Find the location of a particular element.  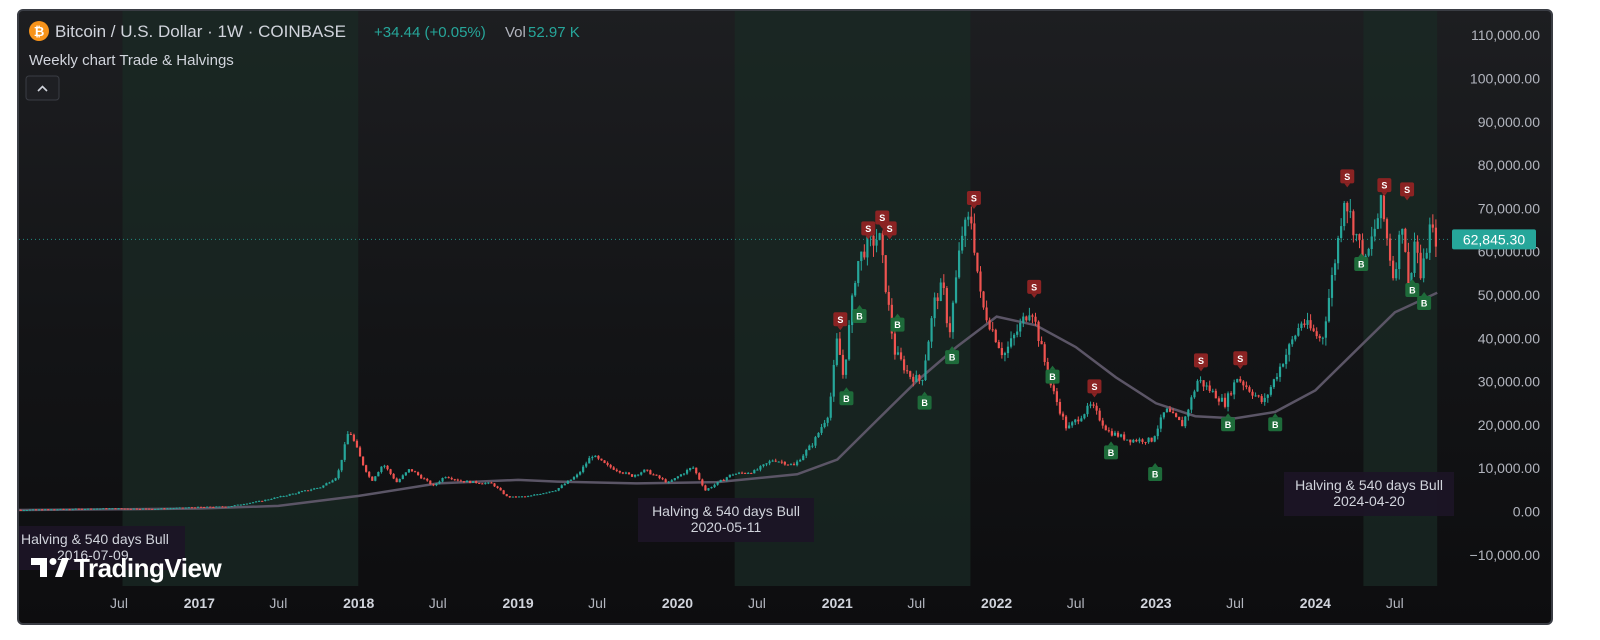

chevron-up-icon is located at coordinates (42, 88).